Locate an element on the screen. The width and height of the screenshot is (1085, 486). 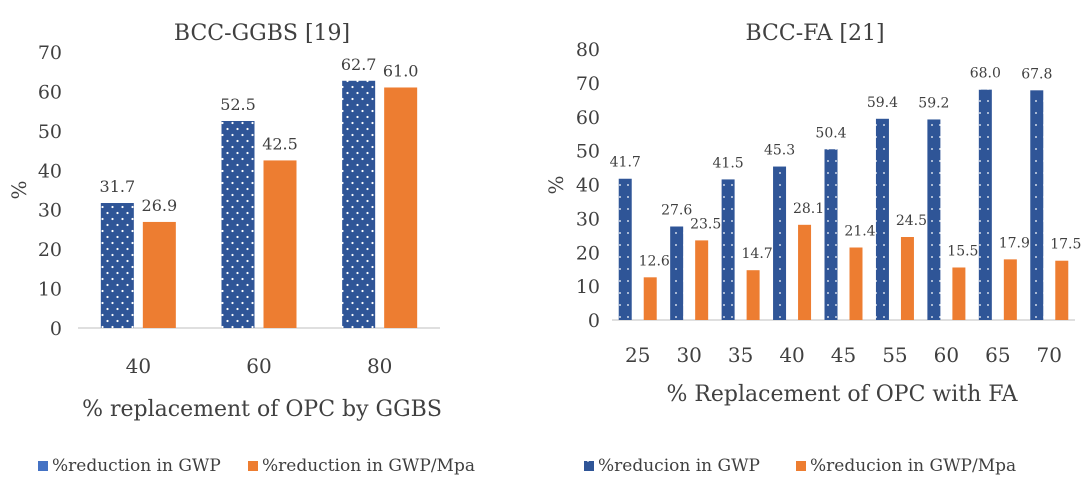
chart2-label-s1-7: 68.0 is located at coordinates (985, 74).